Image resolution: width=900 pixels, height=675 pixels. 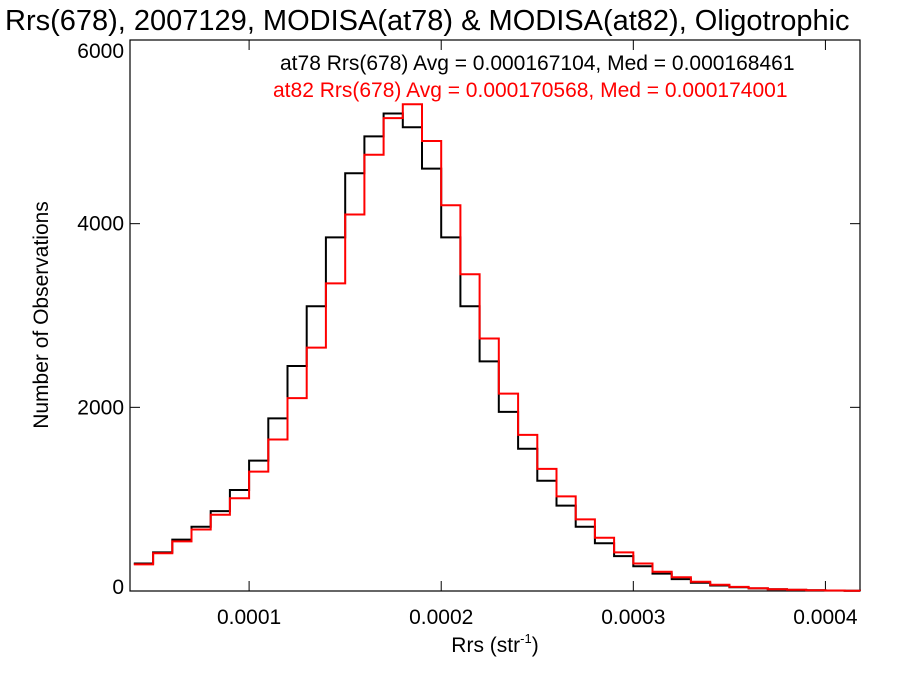 What do you see at coordinates (441, 617) in the screenshot?
I see `x-tick-label: 0.0002` at bounding box center [441, 617].